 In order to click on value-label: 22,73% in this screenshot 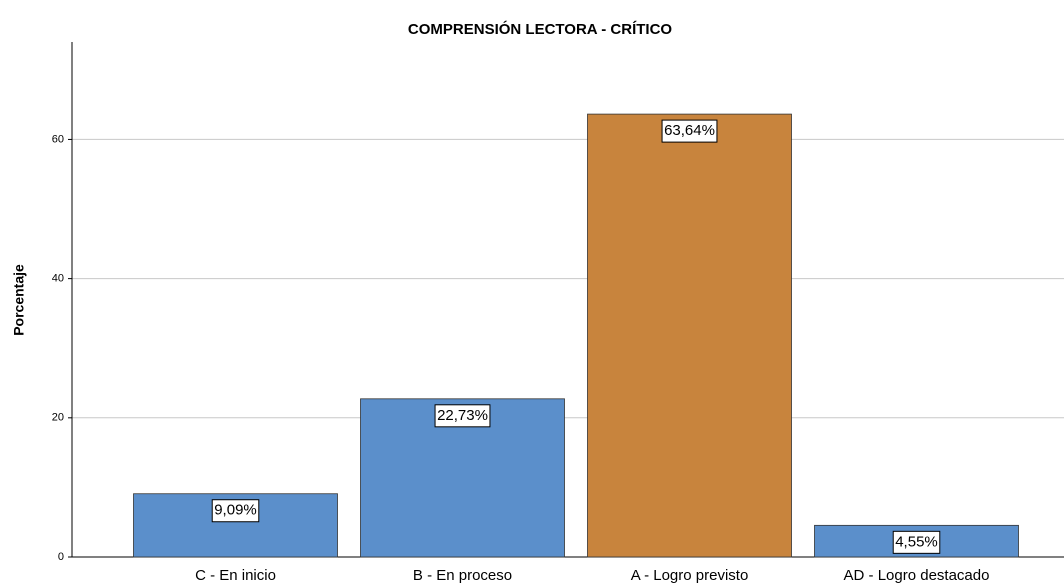, I will do `click(462, 415)`.